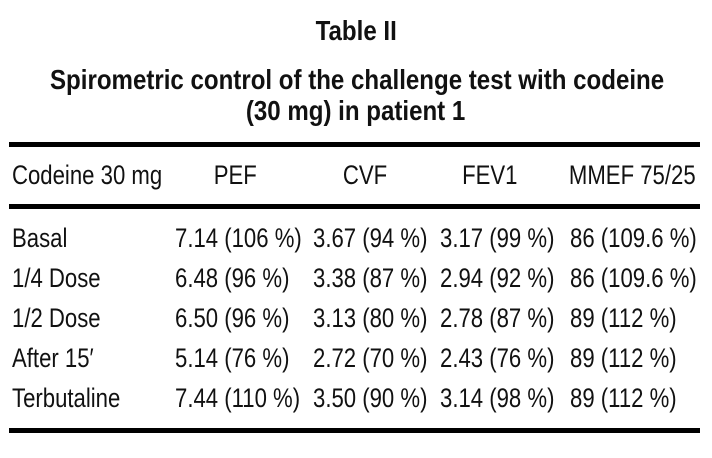  What do you see at coordinates (354, 430) in the screenshot?
I see `bottom-rule` at bounding box center [354, 430].